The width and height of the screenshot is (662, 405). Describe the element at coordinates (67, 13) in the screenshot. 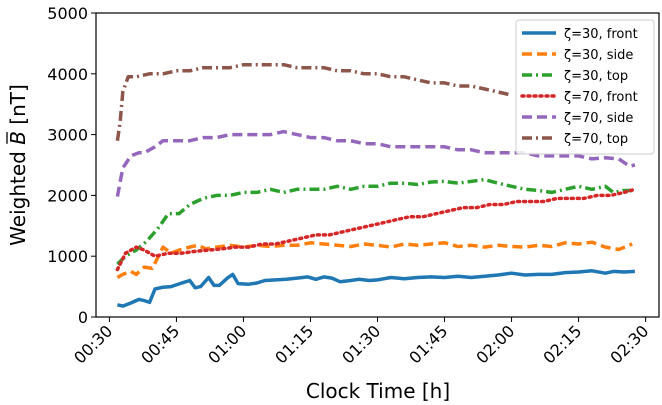

I see `y-tick-label: 5000` at that location.